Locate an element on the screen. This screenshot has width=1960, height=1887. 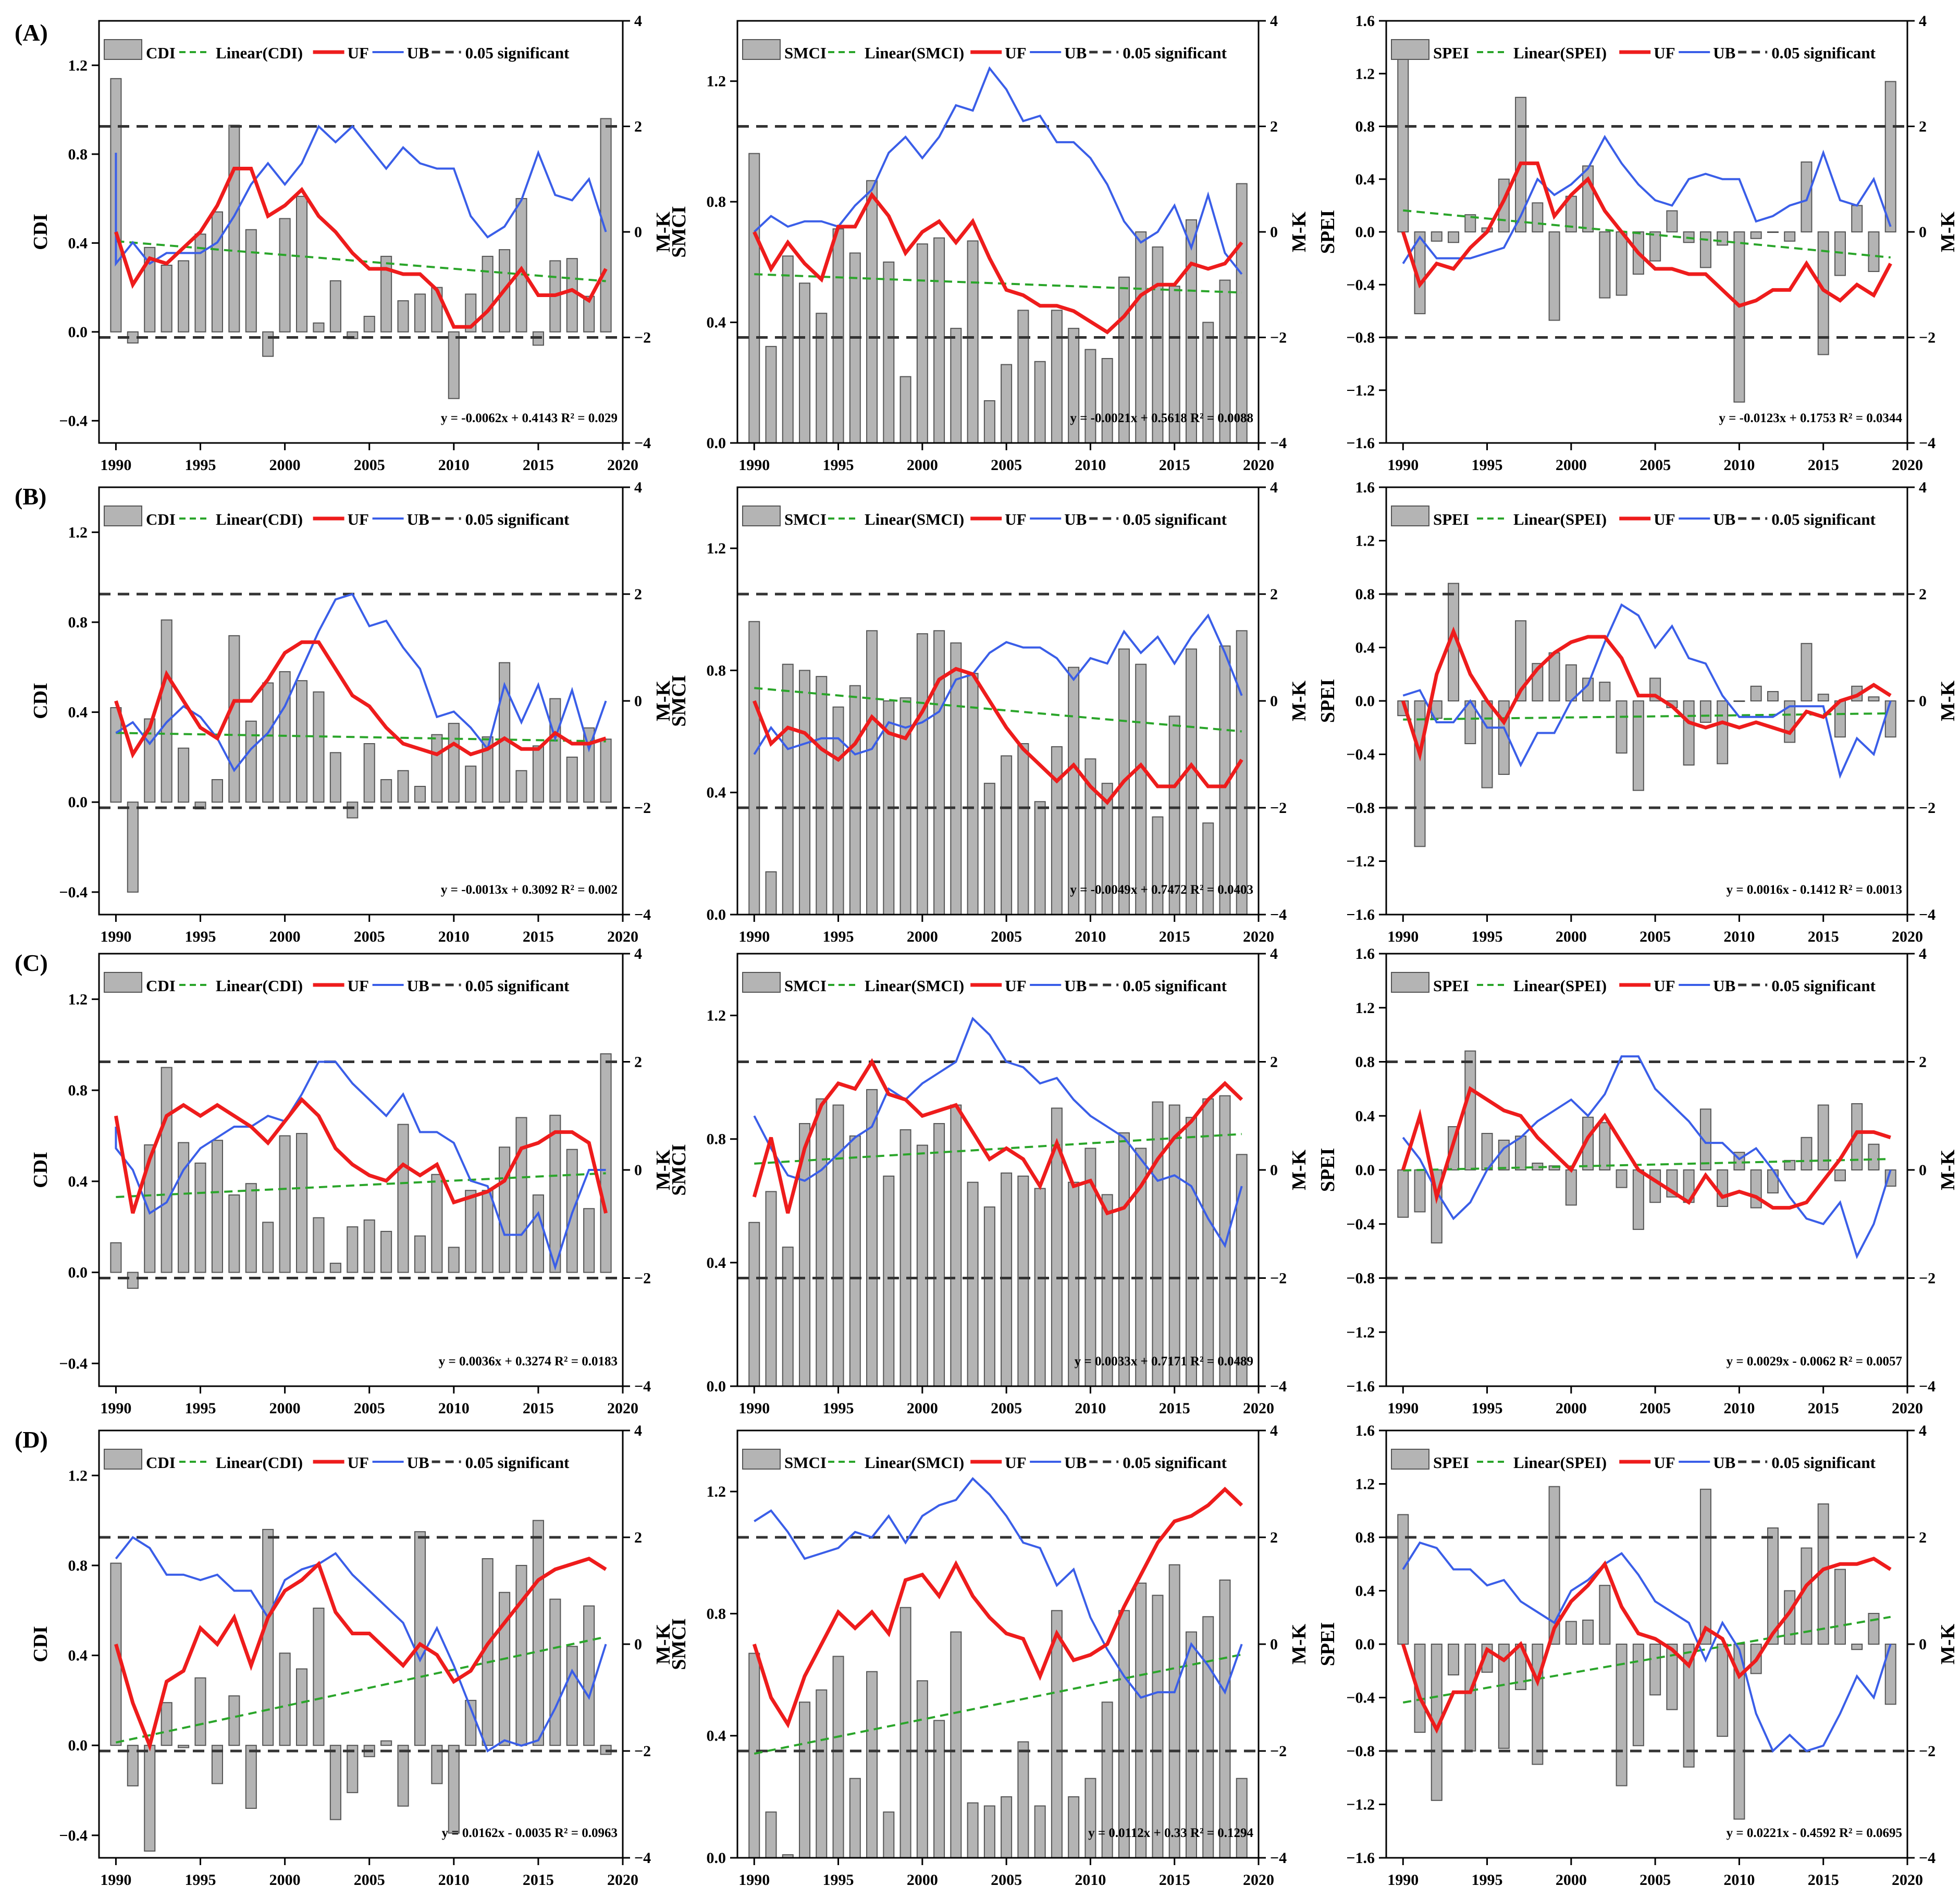
legend: SPEI Linear(SPEI) UF UB 0.05 significant is located at coordinates (1633, 50).